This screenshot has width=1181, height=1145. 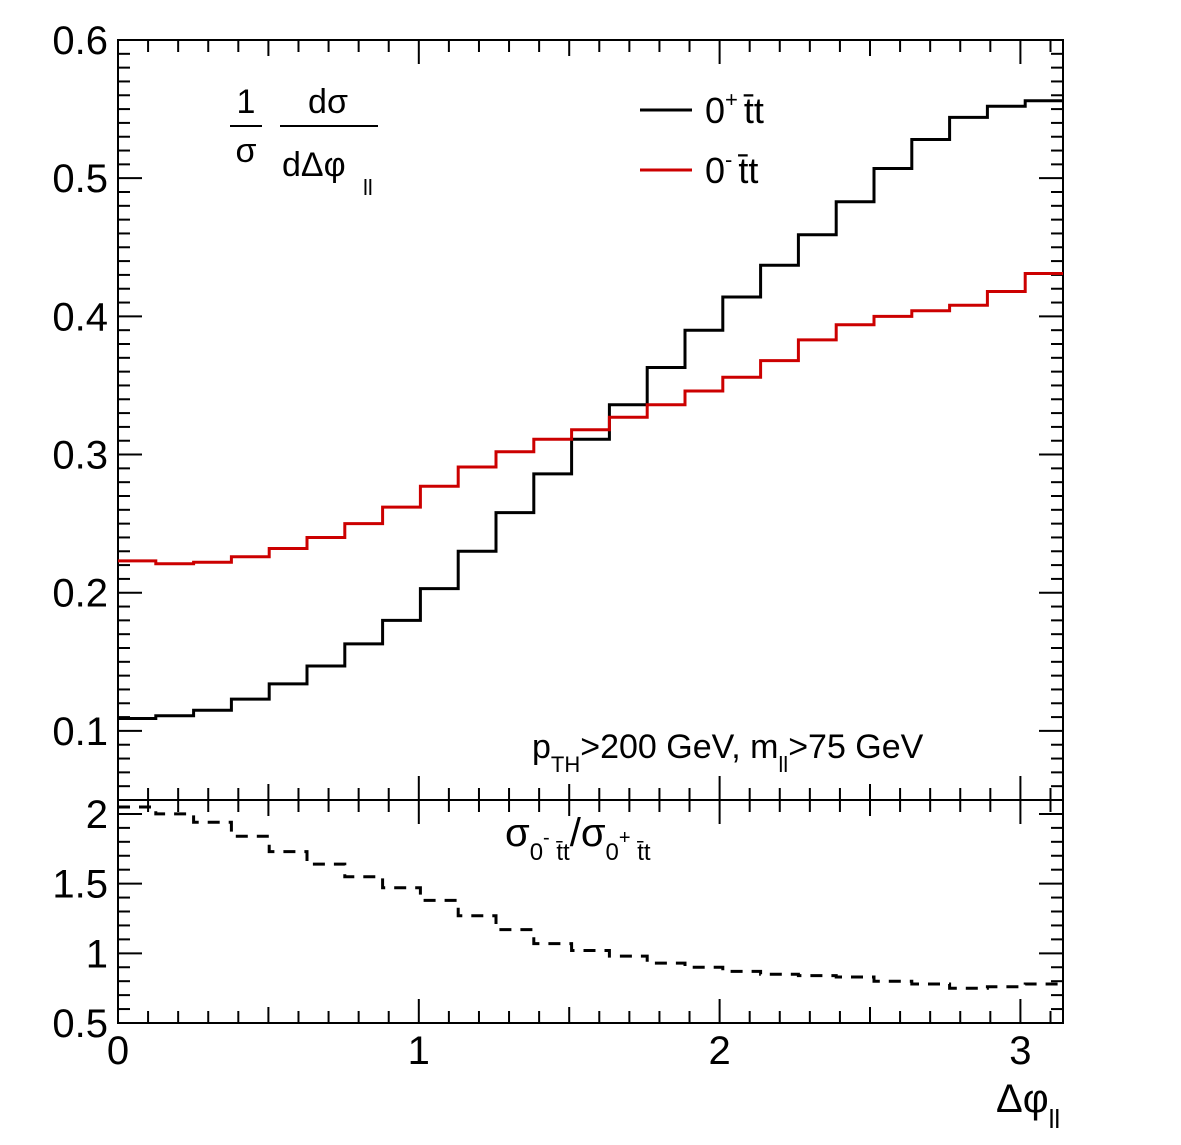 What do you see at coordinates (80, 179) in the screenshot?
I see `main-y-tick-label: 0.5` at bounding box center [80, 179].